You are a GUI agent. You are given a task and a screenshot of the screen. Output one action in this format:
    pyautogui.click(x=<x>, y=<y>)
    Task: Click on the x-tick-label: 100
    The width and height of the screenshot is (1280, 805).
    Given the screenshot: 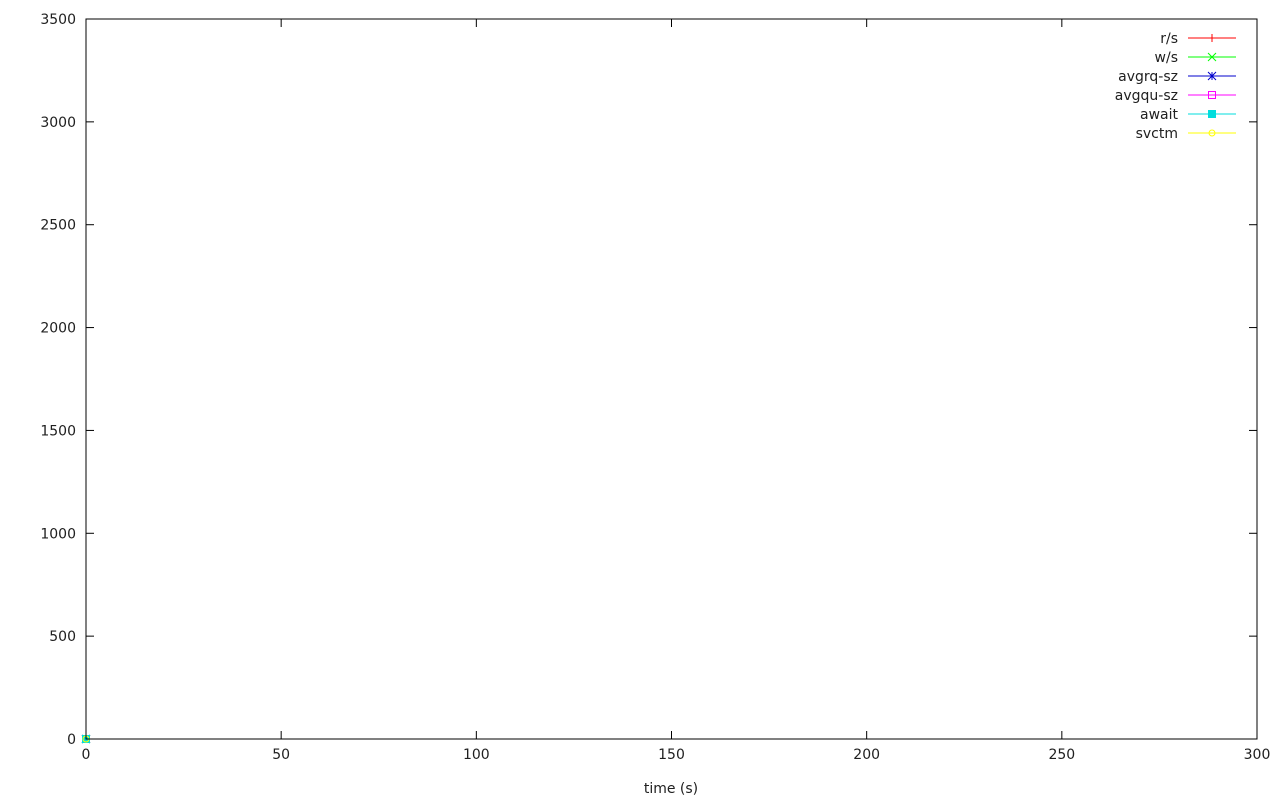 What is the action you would take?
    pyautogui.click(x=476, y=755)
    